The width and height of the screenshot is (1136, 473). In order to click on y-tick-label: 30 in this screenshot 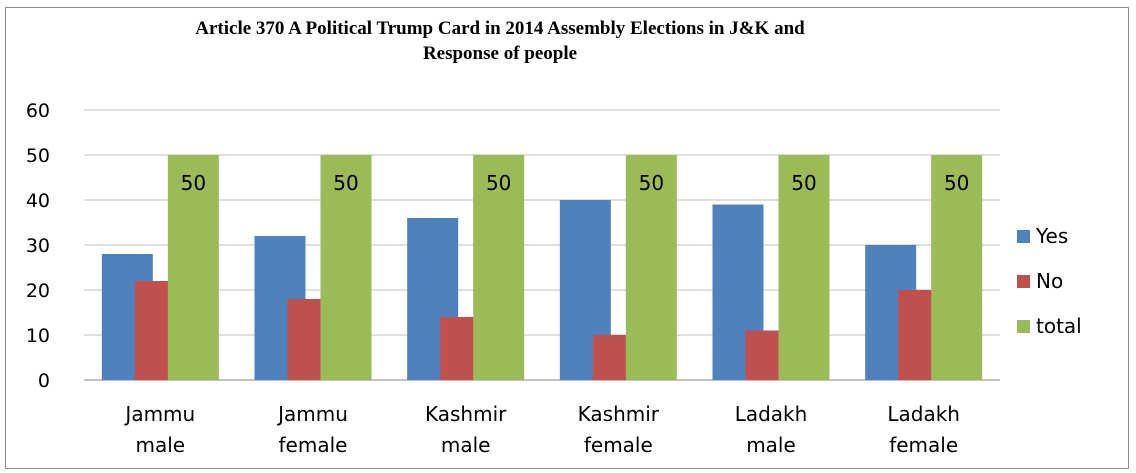, I will do `click(38, 246)`.